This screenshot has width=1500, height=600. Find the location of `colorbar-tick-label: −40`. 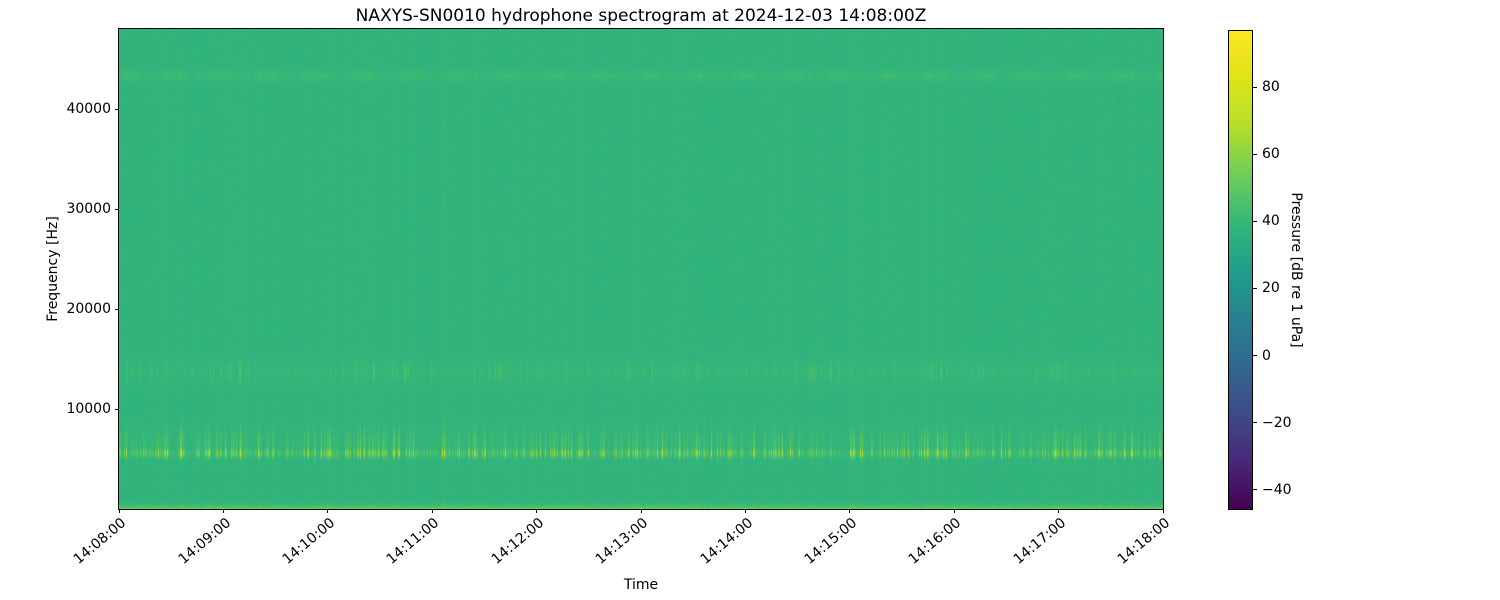

colorbar-tick-label: −40 is located at coordinates (1277, 489).